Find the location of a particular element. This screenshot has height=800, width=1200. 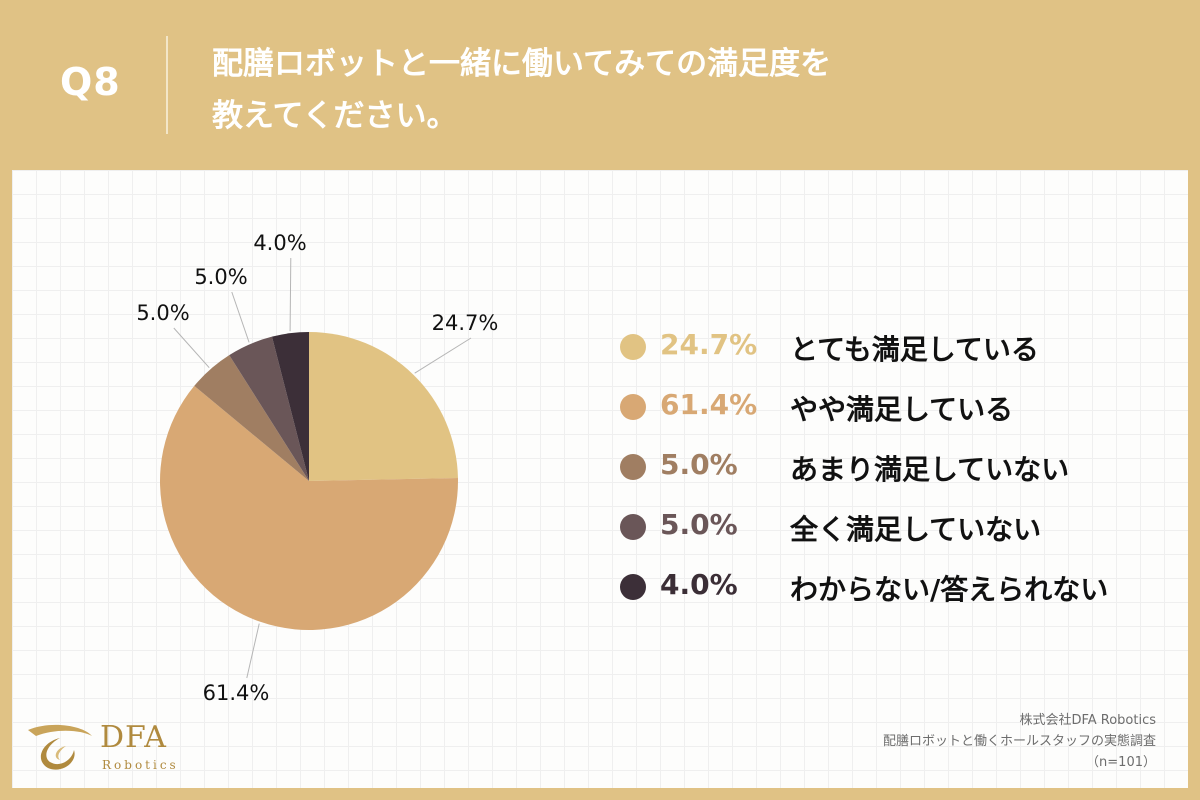

slice-data-label: 61.4% is located at coordinates (236, 693).